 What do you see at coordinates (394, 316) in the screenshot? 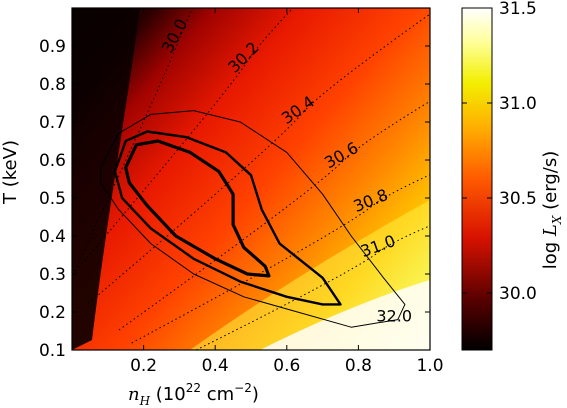
I see `contour-label: 32.0` at bounding box center [394, 316].